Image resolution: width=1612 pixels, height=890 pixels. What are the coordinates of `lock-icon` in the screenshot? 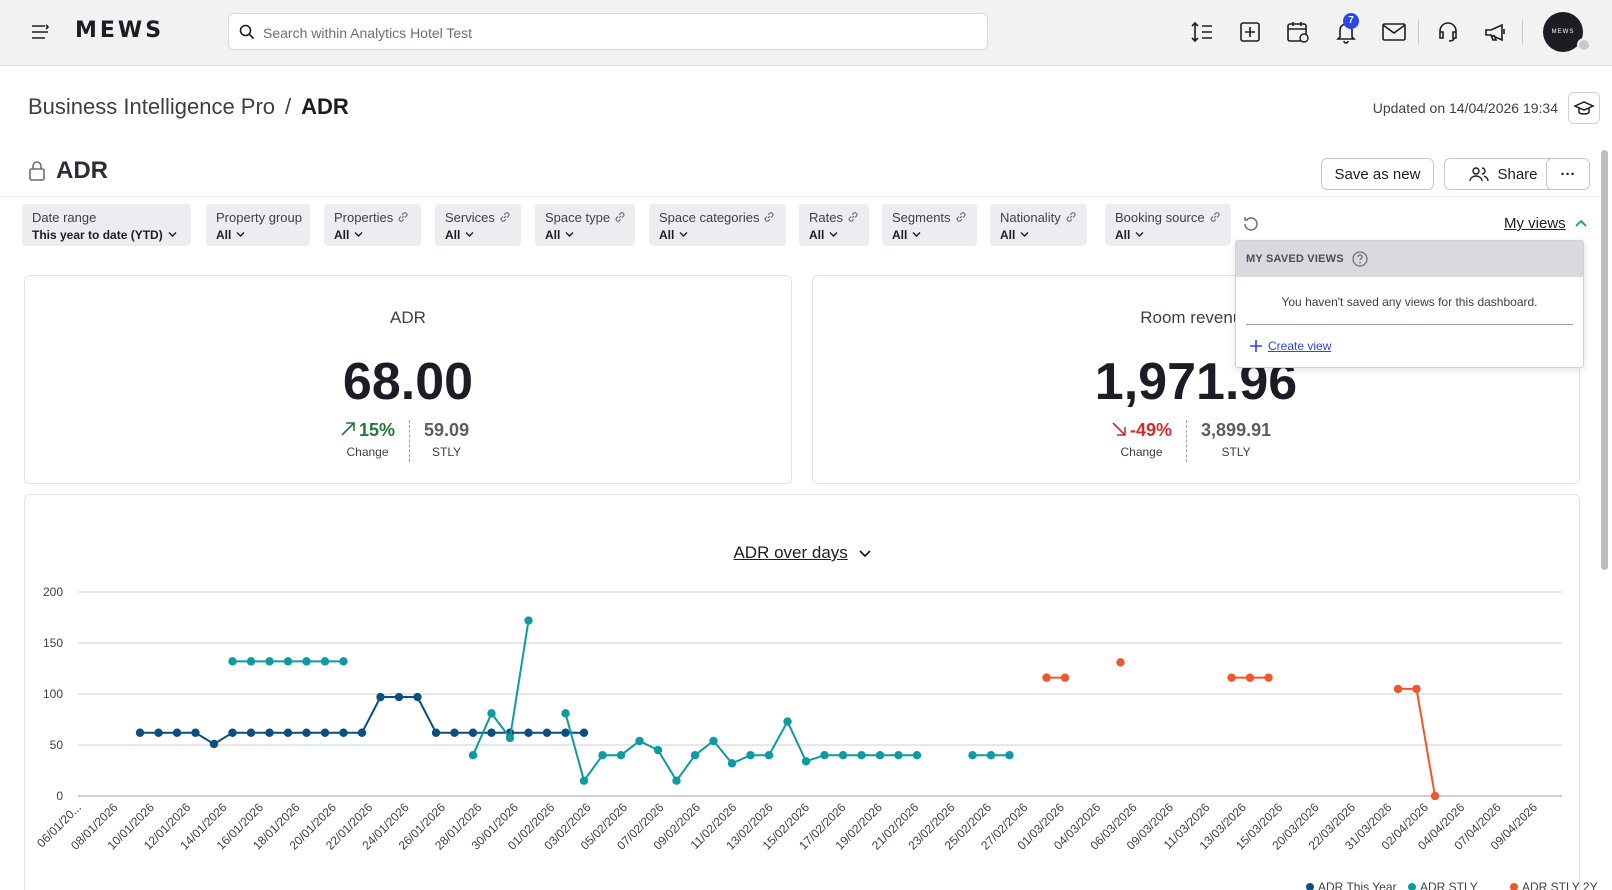 It's located at (37, 171).